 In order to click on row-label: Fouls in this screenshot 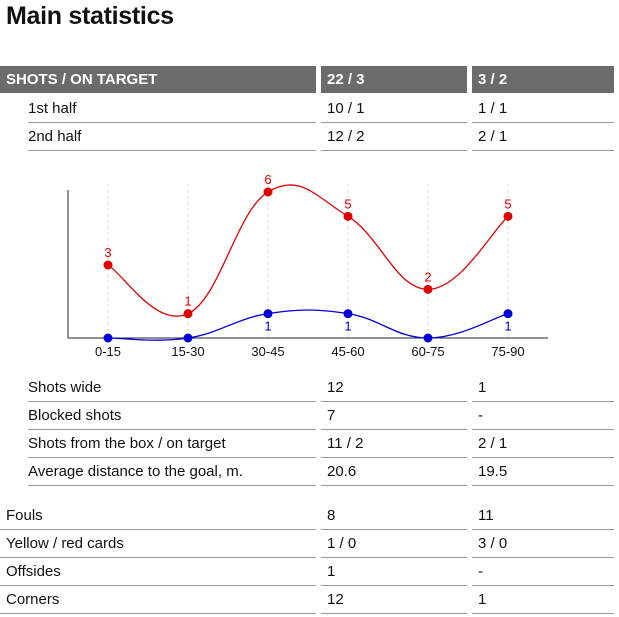, I will do `click(158, 516)`.